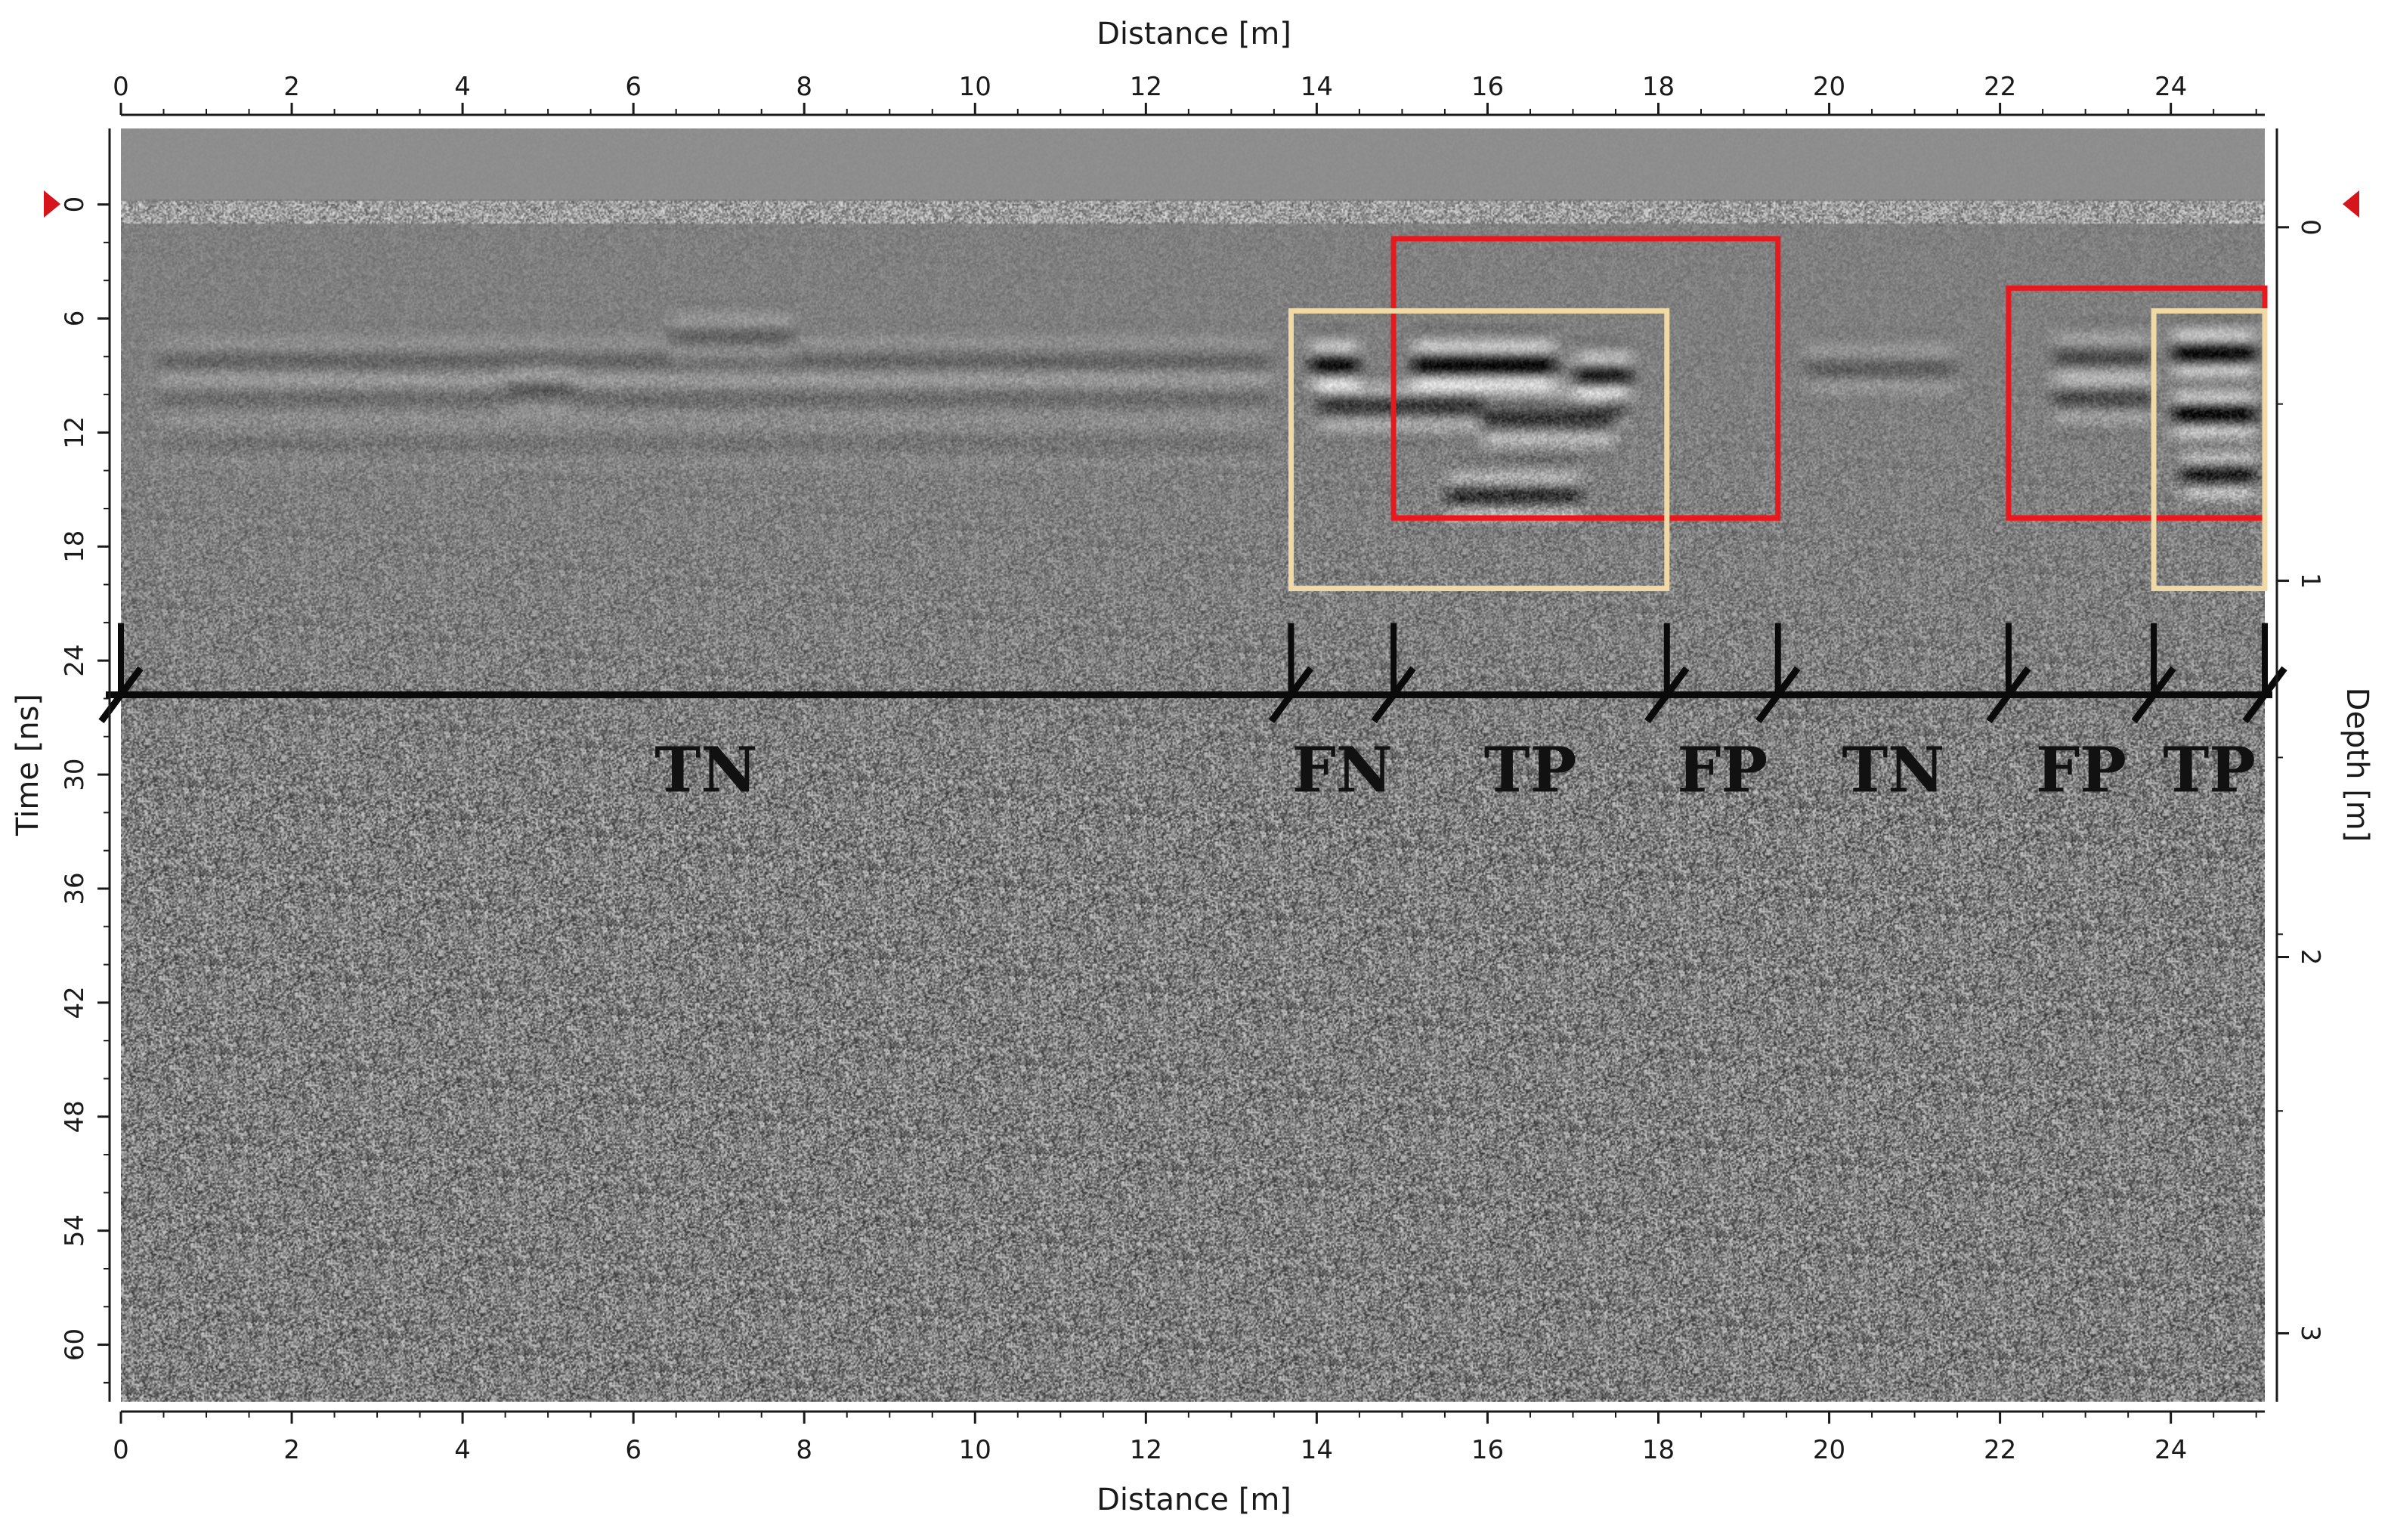 The height and width of the screenshot is (1540, 2391). Describe the element at coordinates (2357, 765) in the screenshot. I see `y2-axis-title: Depth [m]` at that location.